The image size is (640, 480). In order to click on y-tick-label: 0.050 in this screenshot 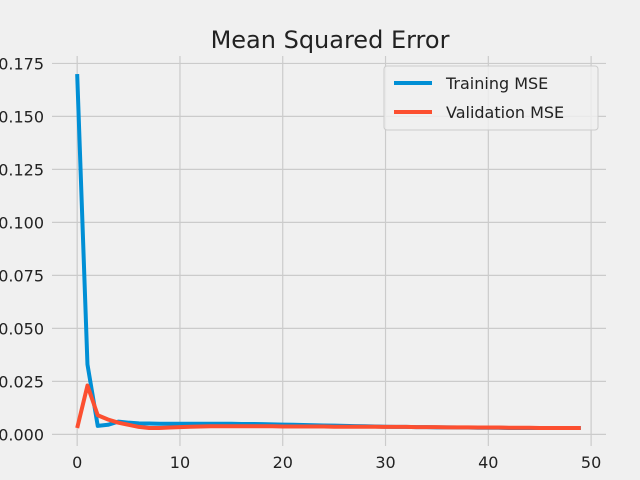, I will do `click(22, 328)`.